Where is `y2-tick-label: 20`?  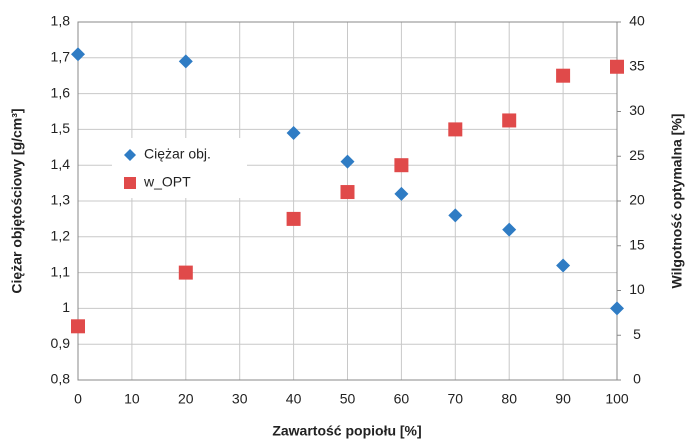 y2-tick-label: 20 is located at coordinates (637, 200).